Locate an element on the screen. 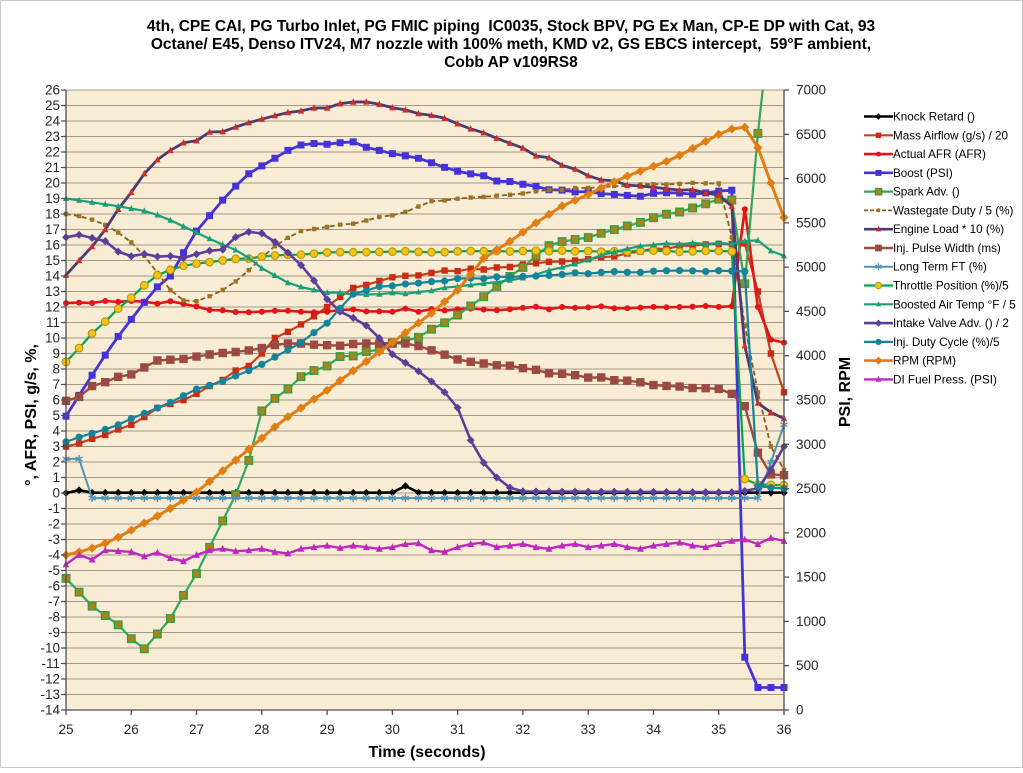  svg-text: 19 is located at coordinates (52, 198).